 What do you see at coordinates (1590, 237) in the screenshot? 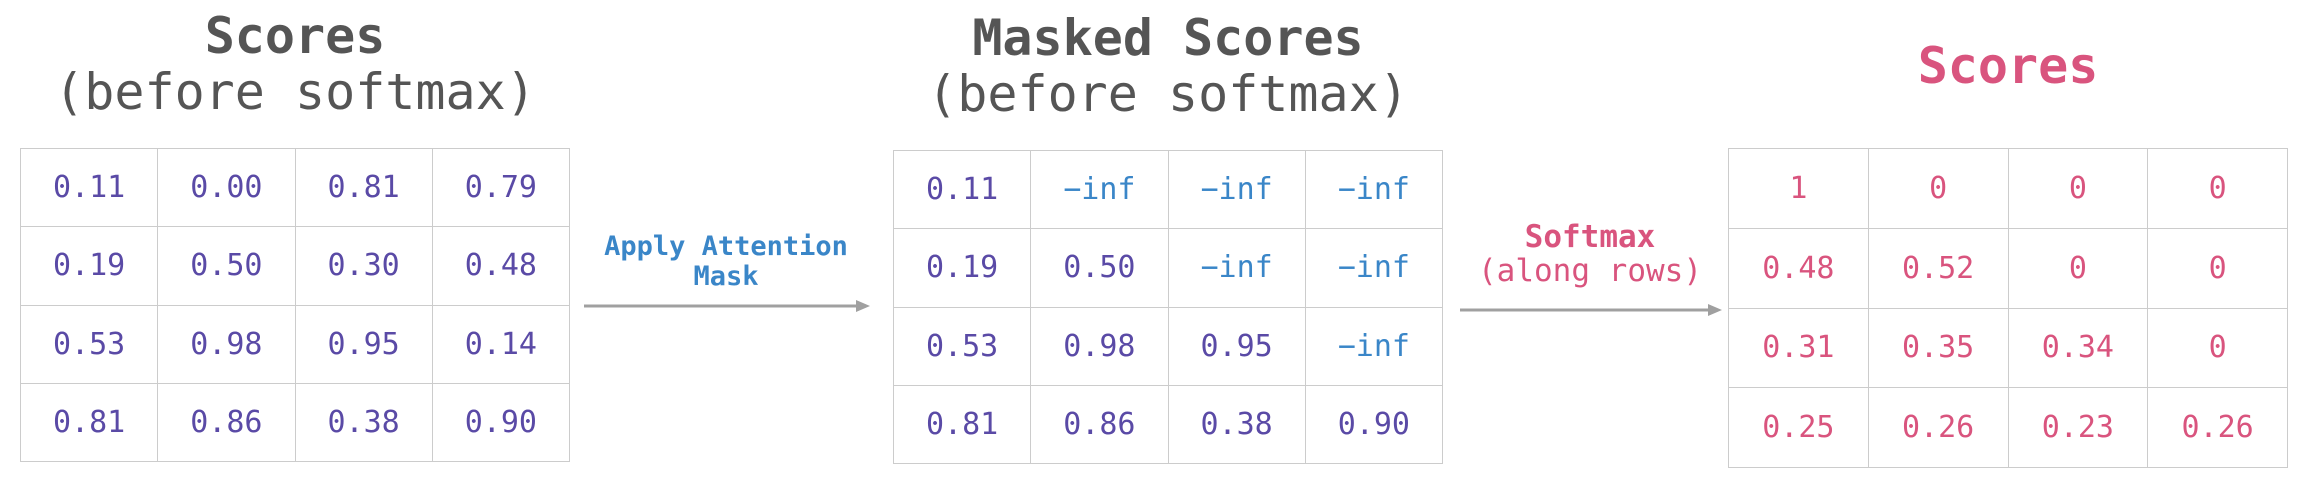
I see `softmax-label-line1: Softmax` at bounding box center [1590, 237].